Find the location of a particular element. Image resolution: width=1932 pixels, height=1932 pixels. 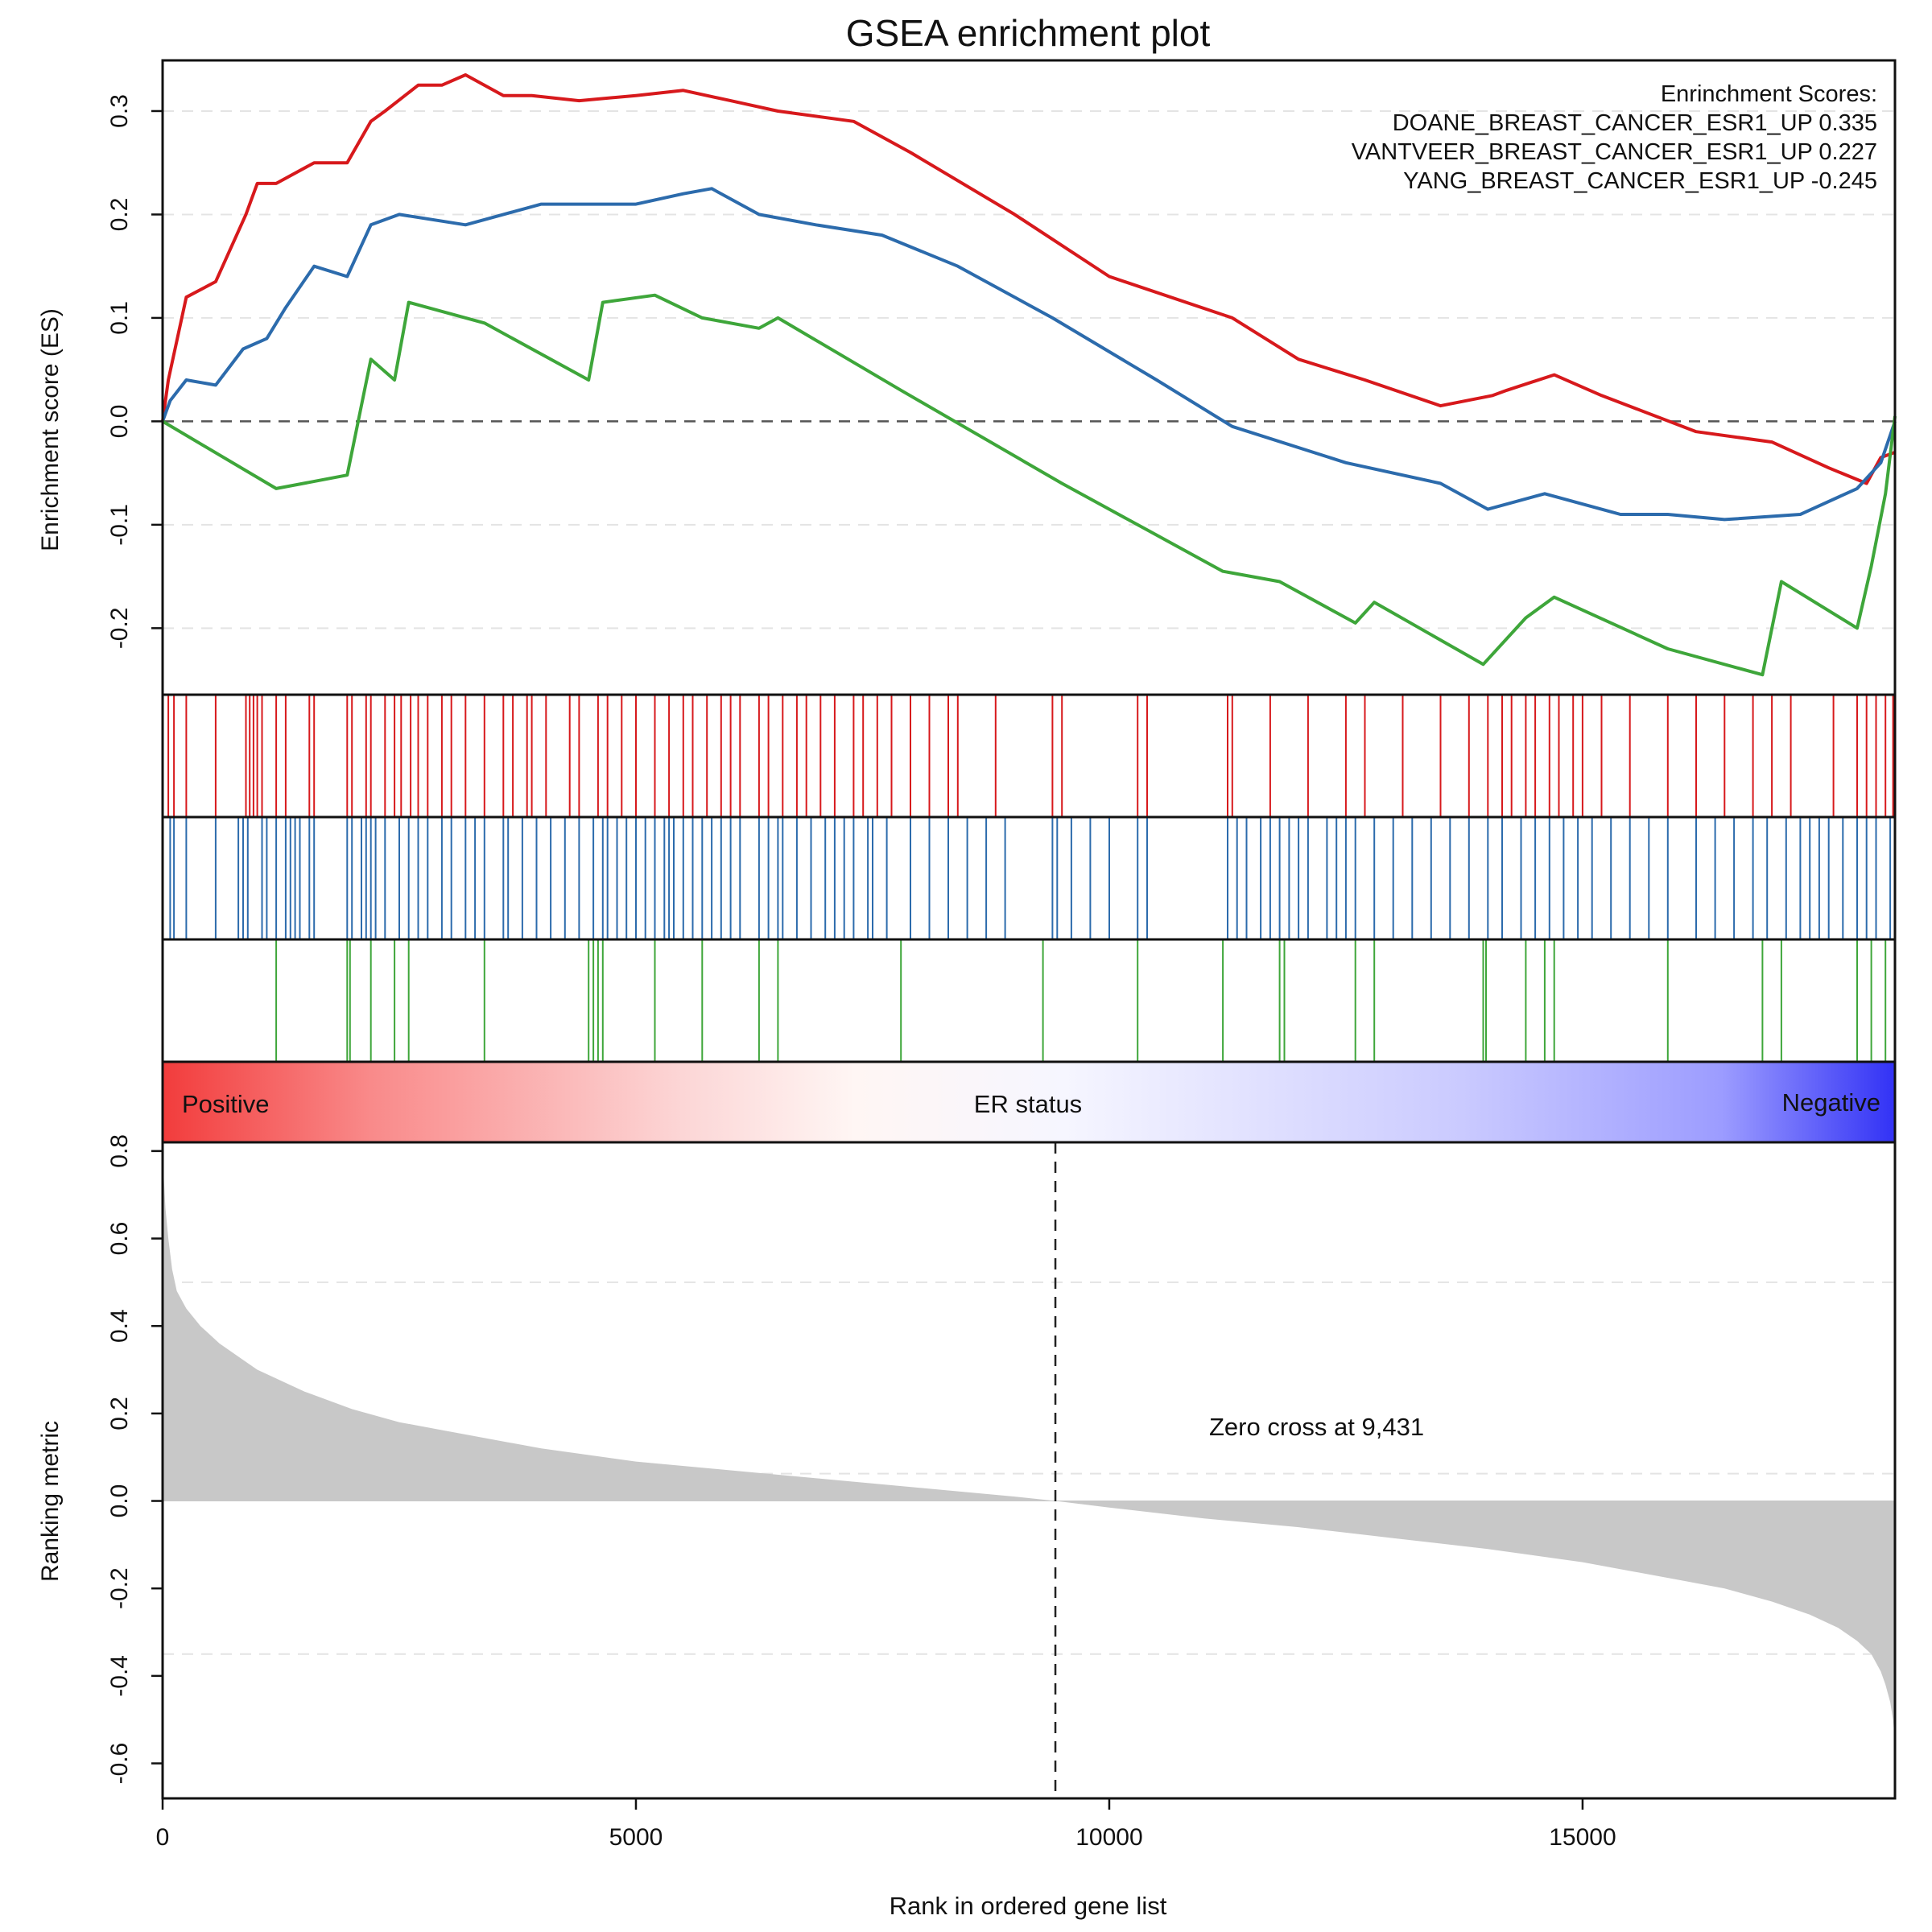

phenotype-negative-label: Negative is located at coordinates (1831, 1102).